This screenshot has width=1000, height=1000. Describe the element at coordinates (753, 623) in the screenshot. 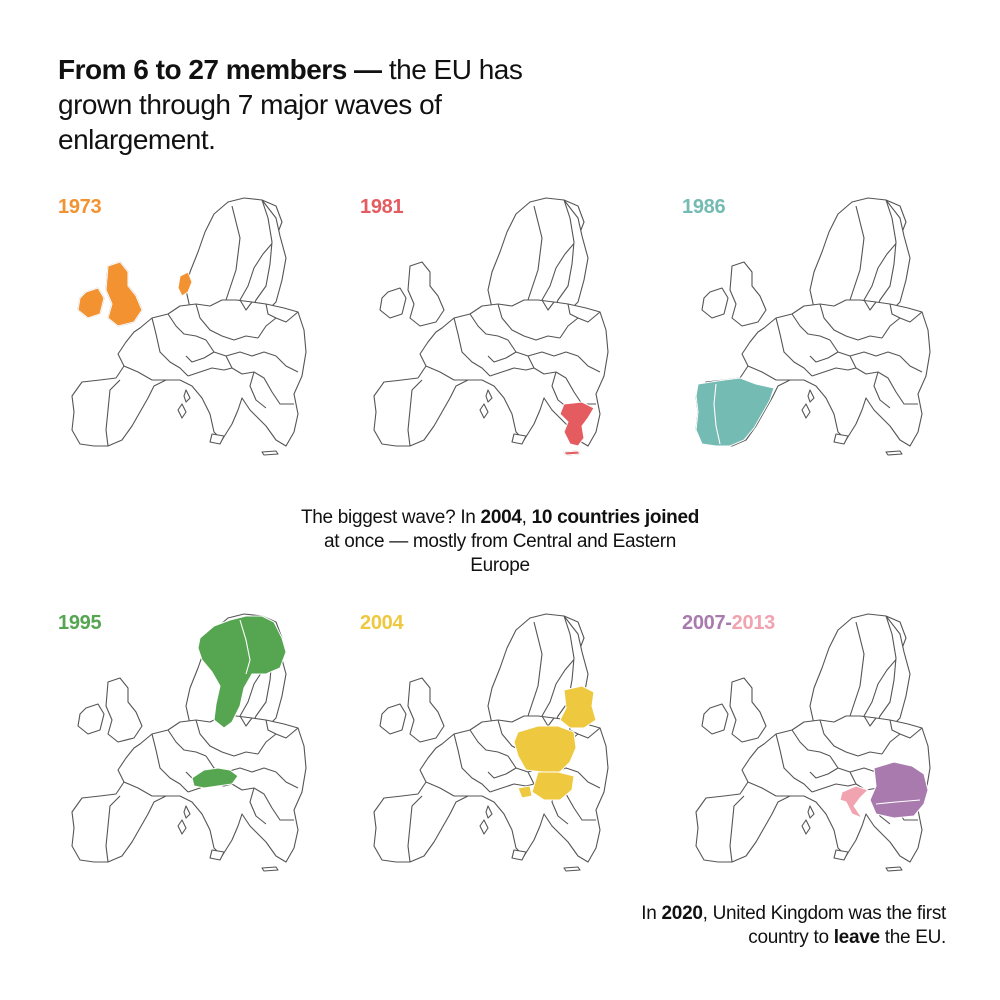

I see `year-label-2013: 2013` at that location.